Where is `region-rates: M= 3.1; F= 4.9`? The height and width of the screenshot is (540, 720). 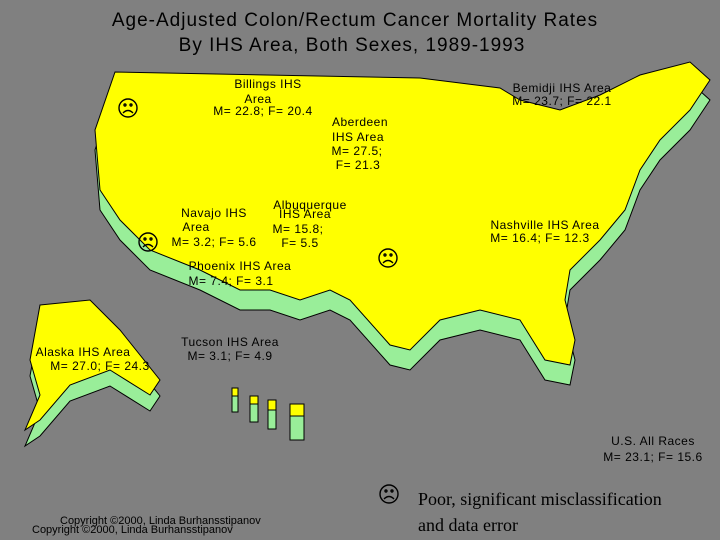
region-rates: M= 3.1; F= 4.9 is located at coordinates (229, 356).